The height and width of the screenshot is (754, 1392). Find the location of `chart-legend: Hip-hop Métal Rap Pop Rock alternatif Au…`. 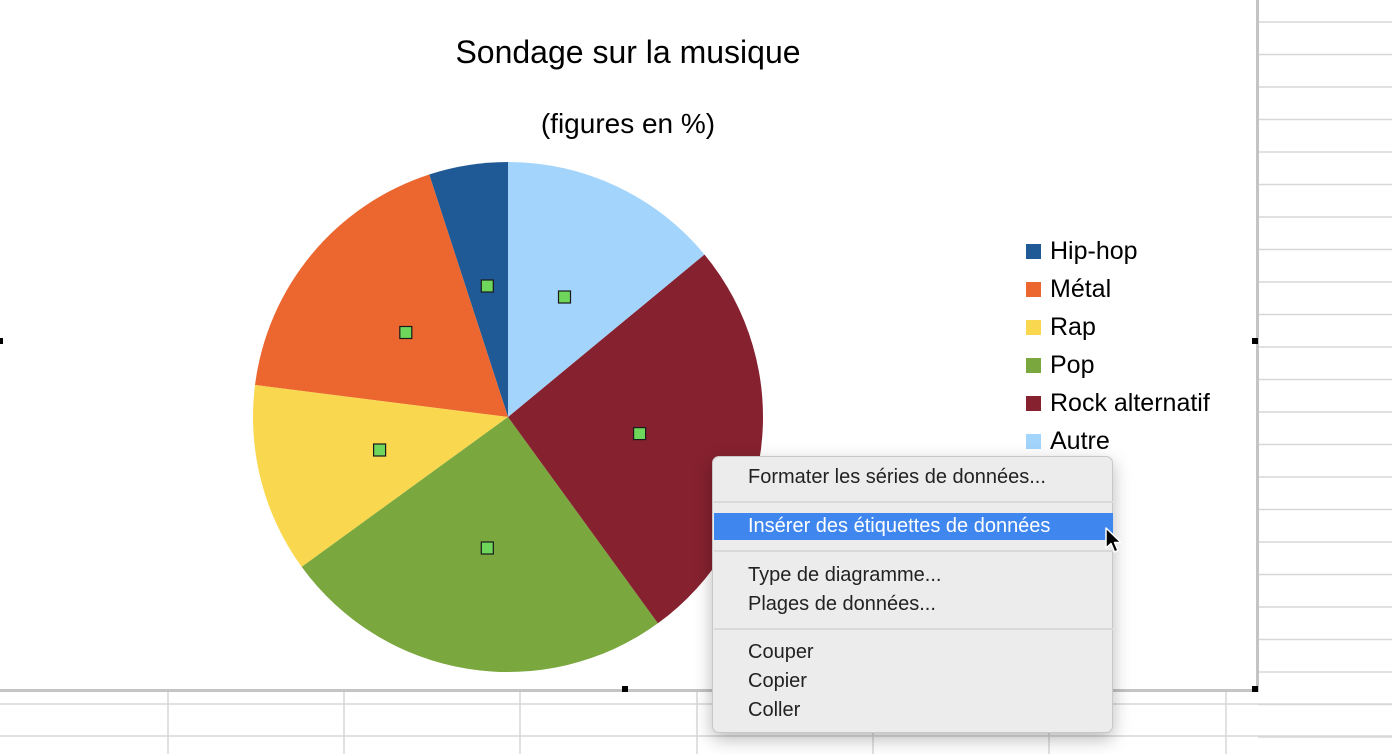

chart-legend: Hip-hop Métal Rap Pop Rock alternatif Au… is located at coordinates (1118, 346).